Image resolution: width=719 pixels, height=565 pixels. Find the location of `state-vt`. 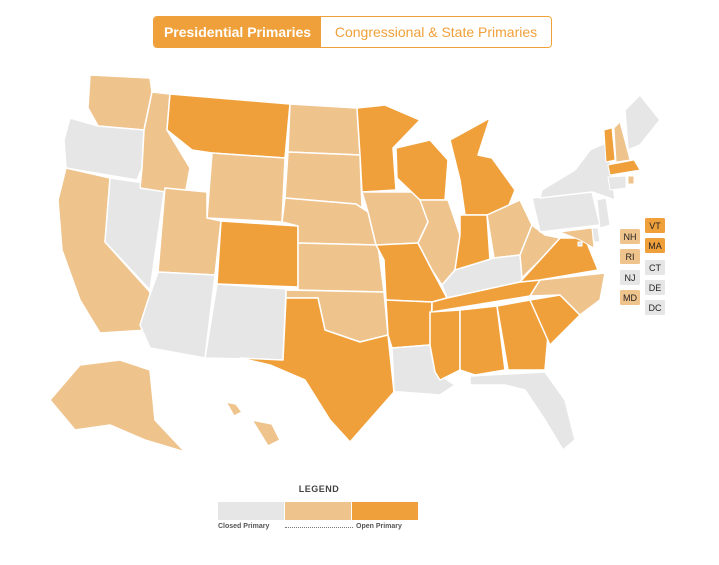

state-vt is located at coordinates (609, 145).